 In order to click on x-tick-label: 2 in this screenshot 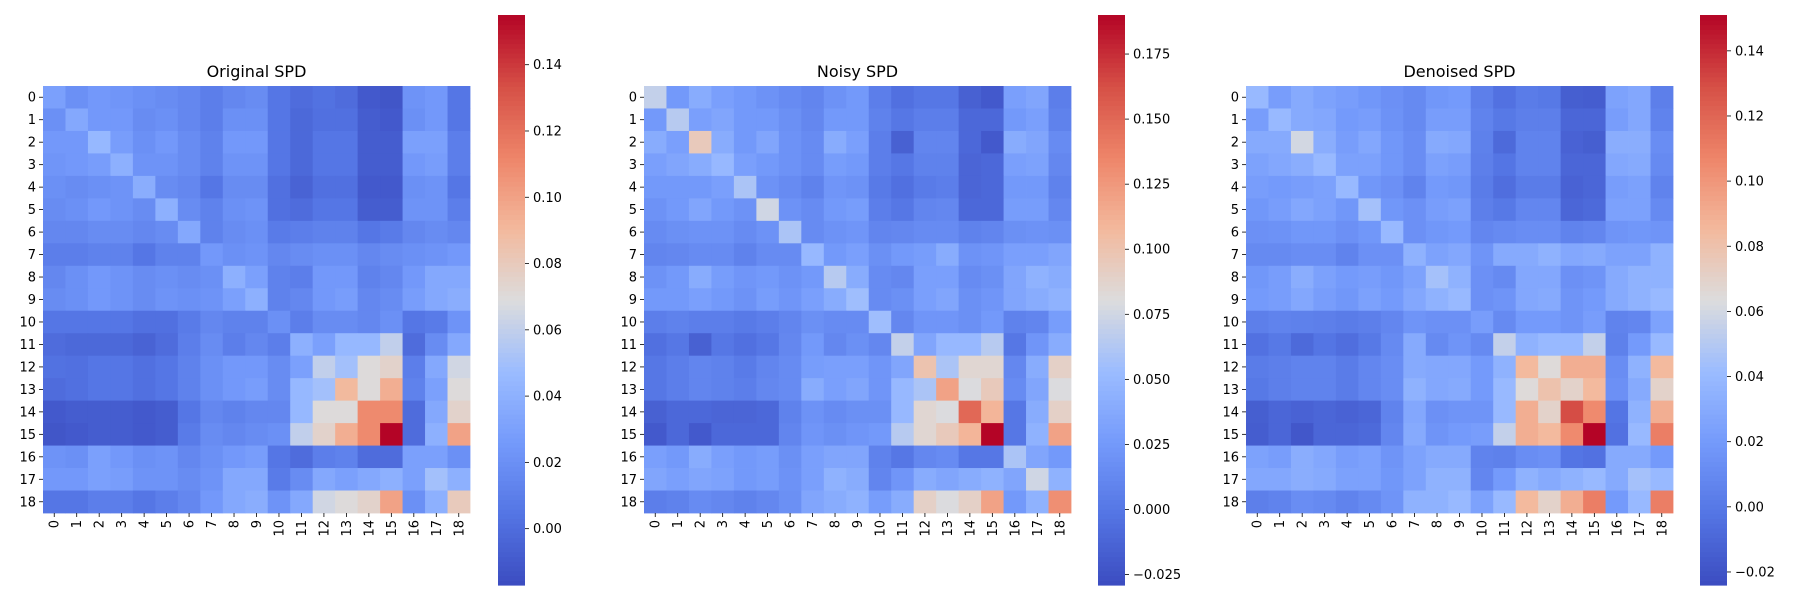, I will do `click(1303, 524)`.